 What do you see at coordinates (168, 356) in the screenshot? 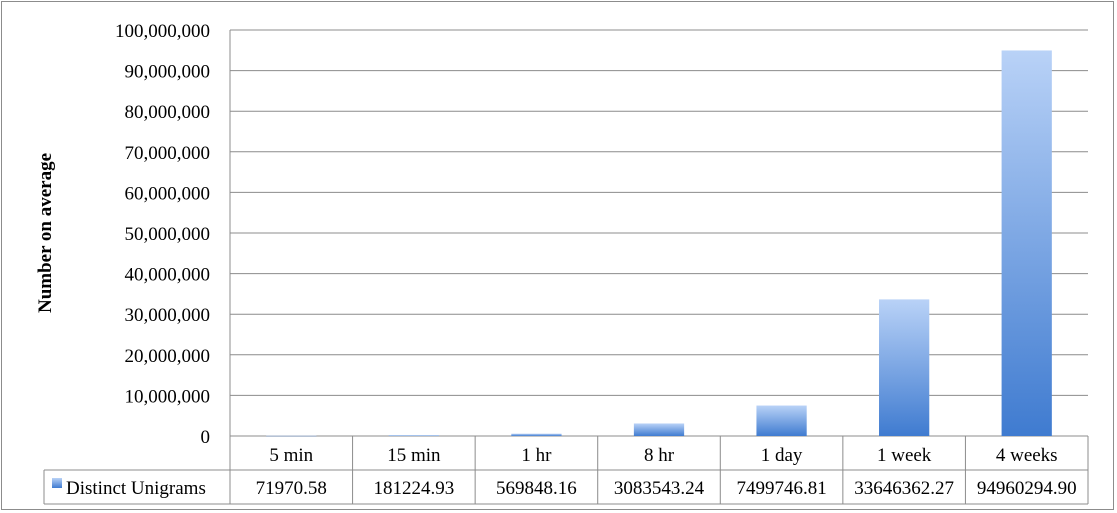
I see `y-tick-label: 20,000,000` at bounding box center [168, 356].